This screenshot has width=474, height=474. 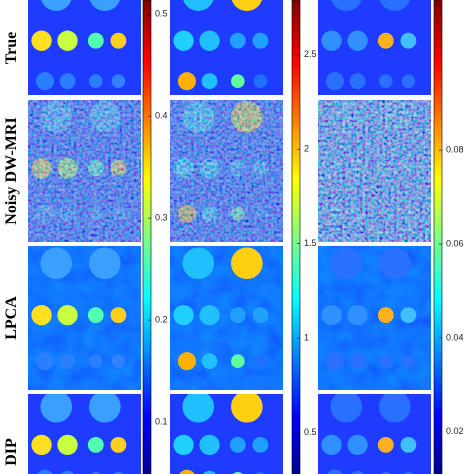 What do you see at coordinates (310, 432) in the screenshot?
I see `tick-label: 0.5` at bounding box center [310, 432].